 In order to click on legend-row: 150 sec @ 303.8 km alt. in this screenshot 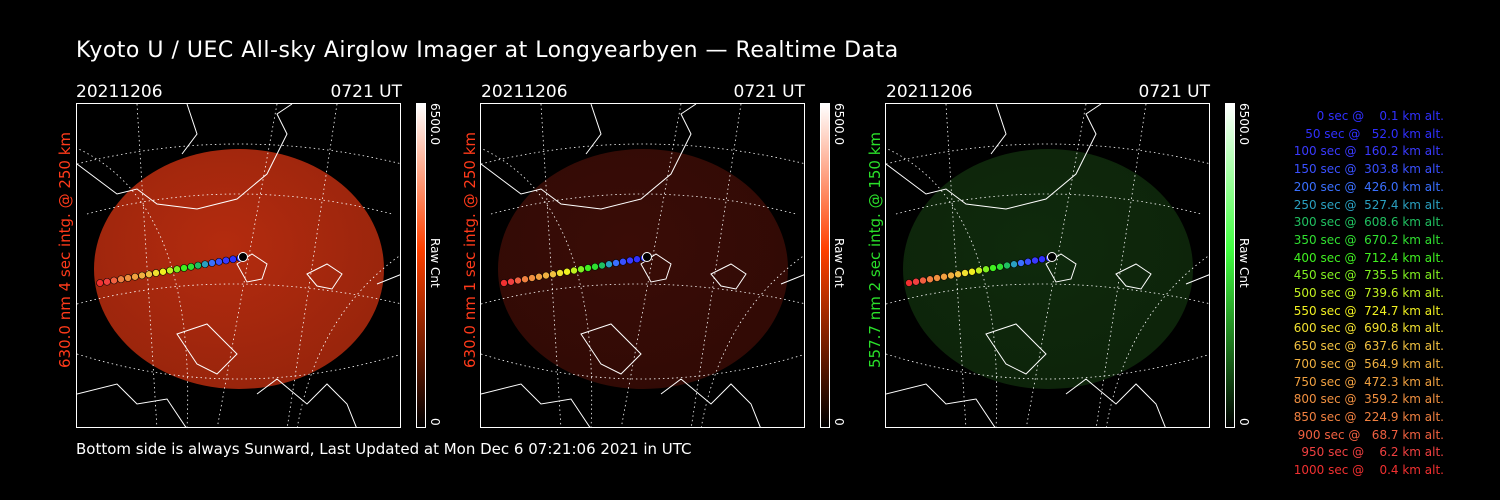, I will do `click(1366, 169)`.